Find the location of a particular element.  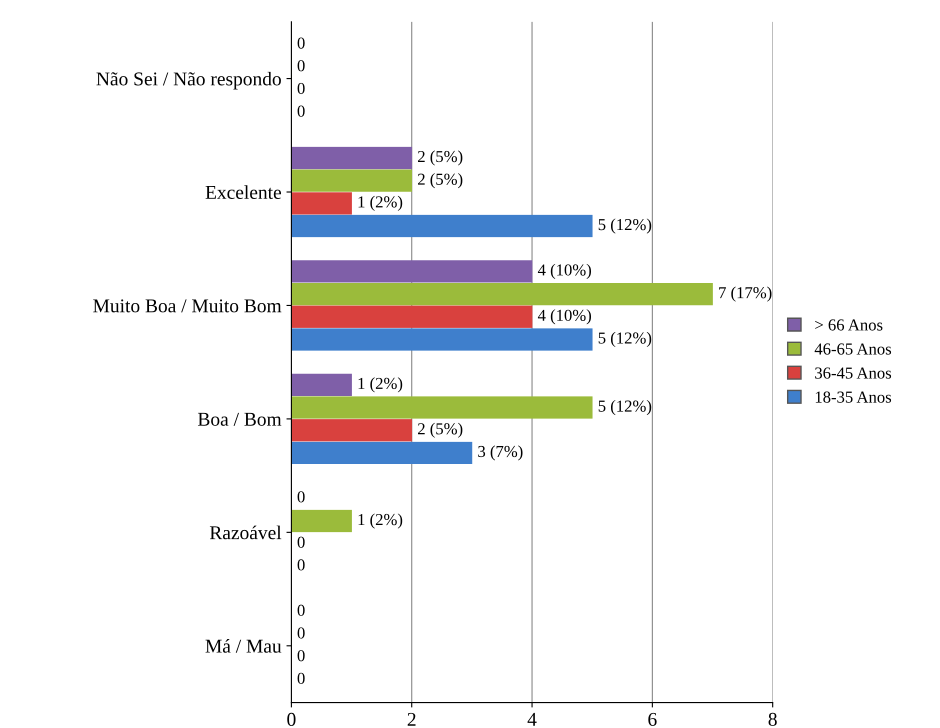

legend-label: 46-65 Anos is located at coordinates (853, 349).